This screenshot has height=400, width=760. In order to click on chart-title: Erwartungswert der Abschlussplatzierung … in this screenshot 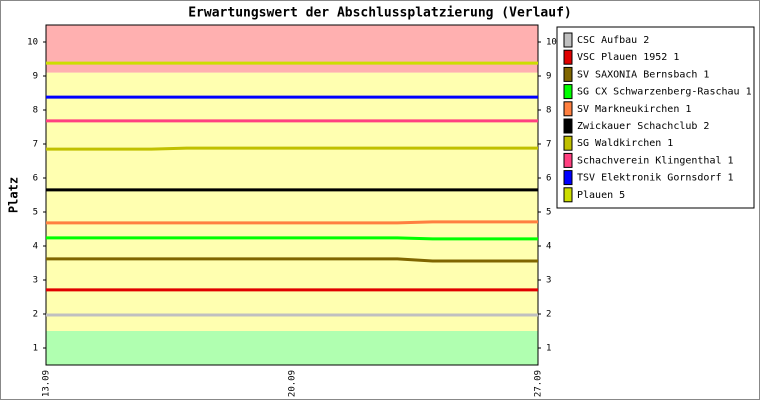, I will do `click(380, 13)`.